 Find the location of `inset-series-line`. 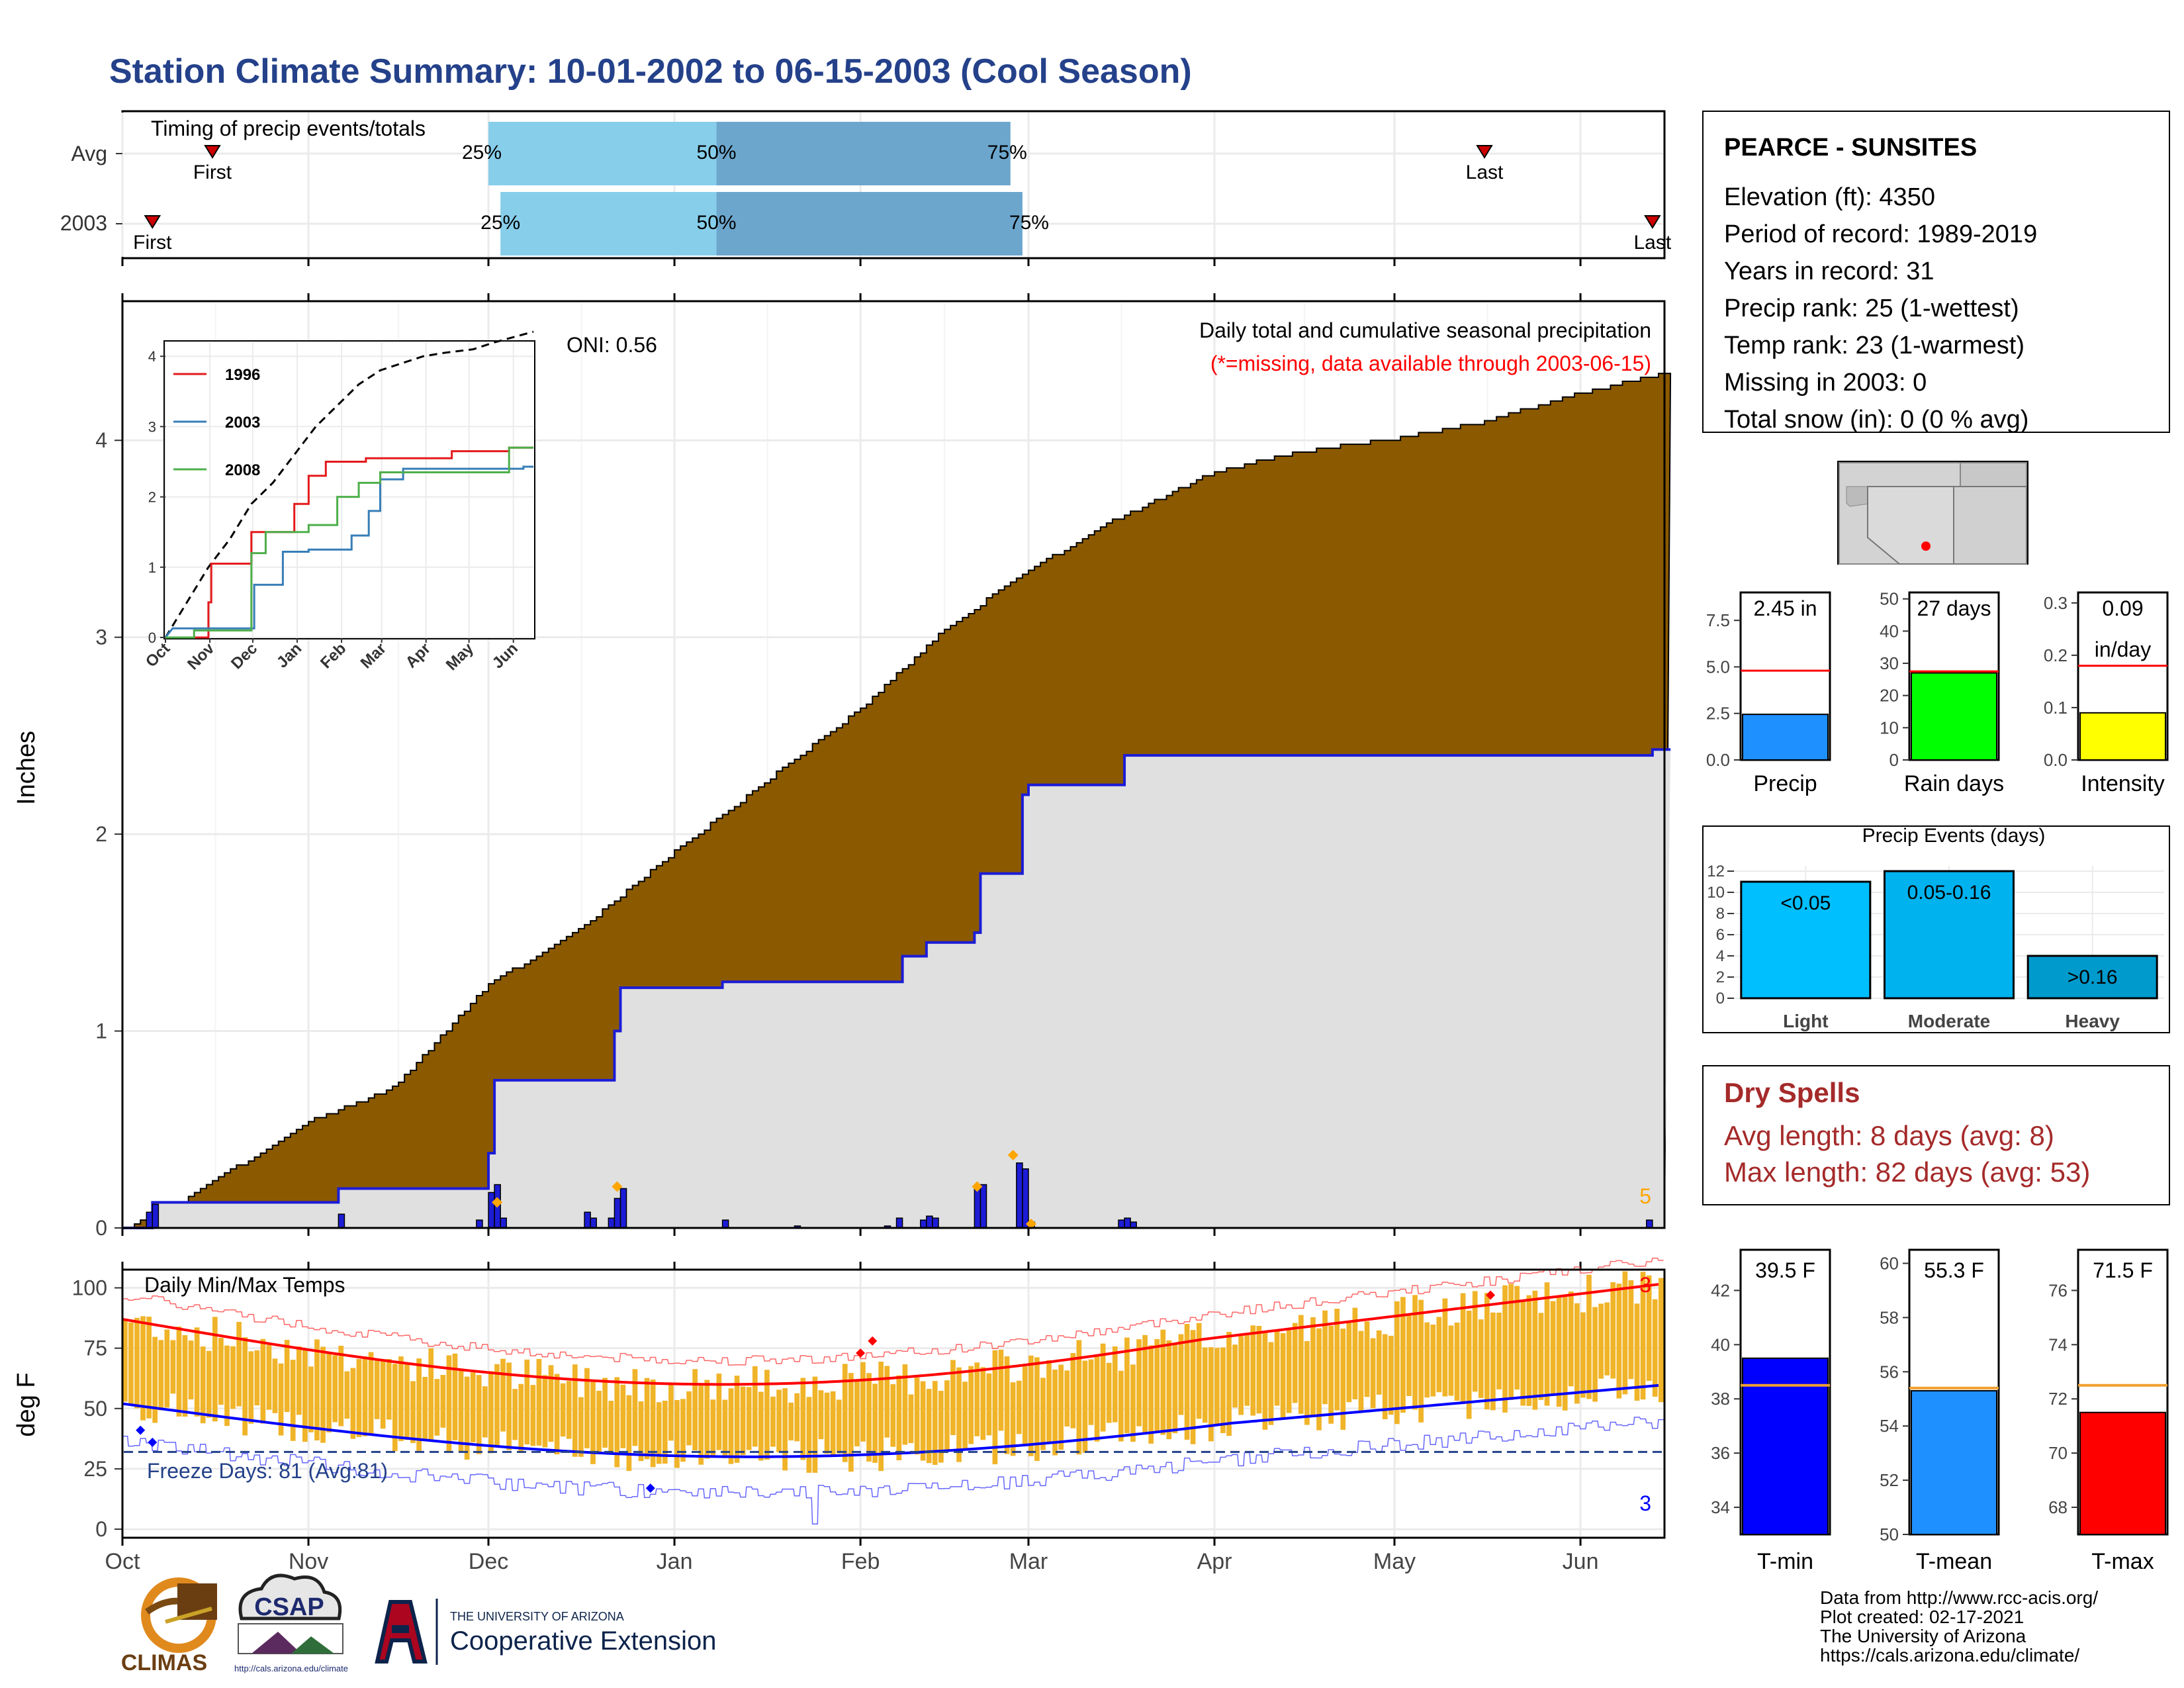

inset-series-line is located at coordinates (349, 542).